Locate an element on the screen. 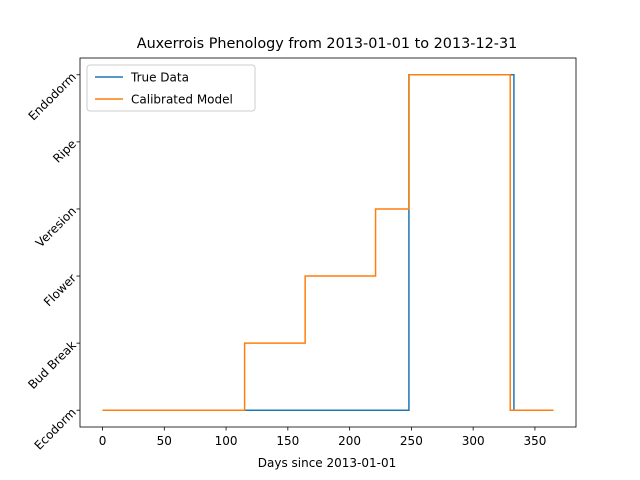  y-tick-label: Ecodorm is located at coordinates (55, 428).